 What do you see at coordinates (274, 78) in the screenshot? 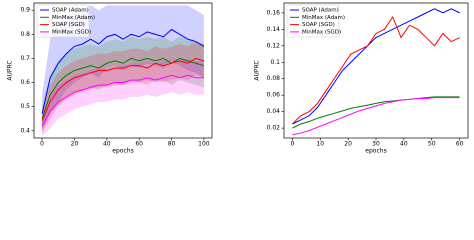
I see `y-tick-label: 0.08` at bounding box center [274, 78].